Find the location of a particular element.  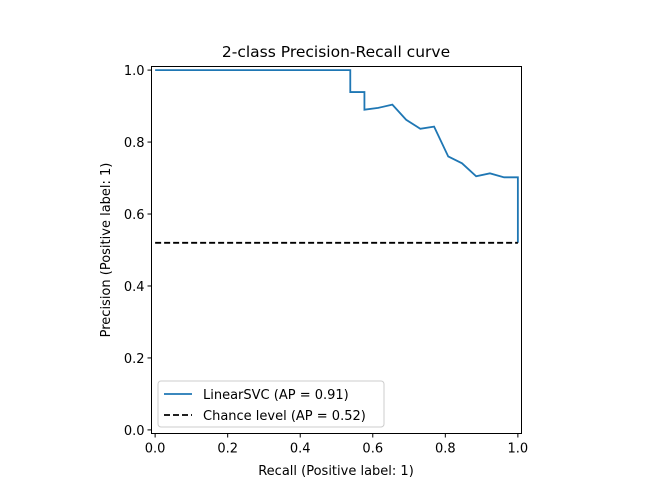

legend-label-linearsvc: LinearSVC (AP = 0.91) is located at coordinates (276, 395).